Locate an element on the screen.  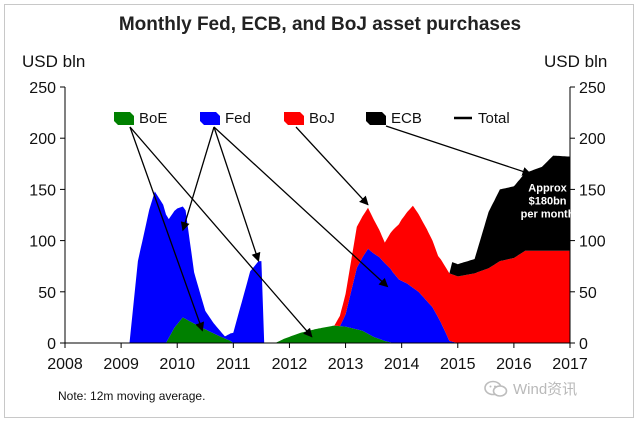
legend-label-fed: Fed is located at coordinates (238, 118).